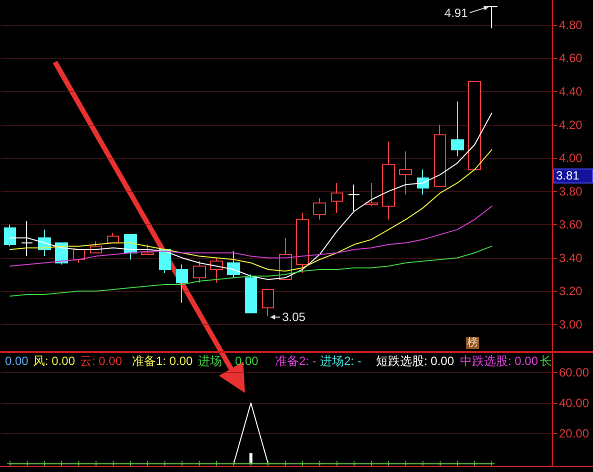 The width and height of the screenshot is (593, 472). Describe the element at coordinates (499, 361) in the screenshot. I see `annotation: 中跌选股: 0.00` at that location.